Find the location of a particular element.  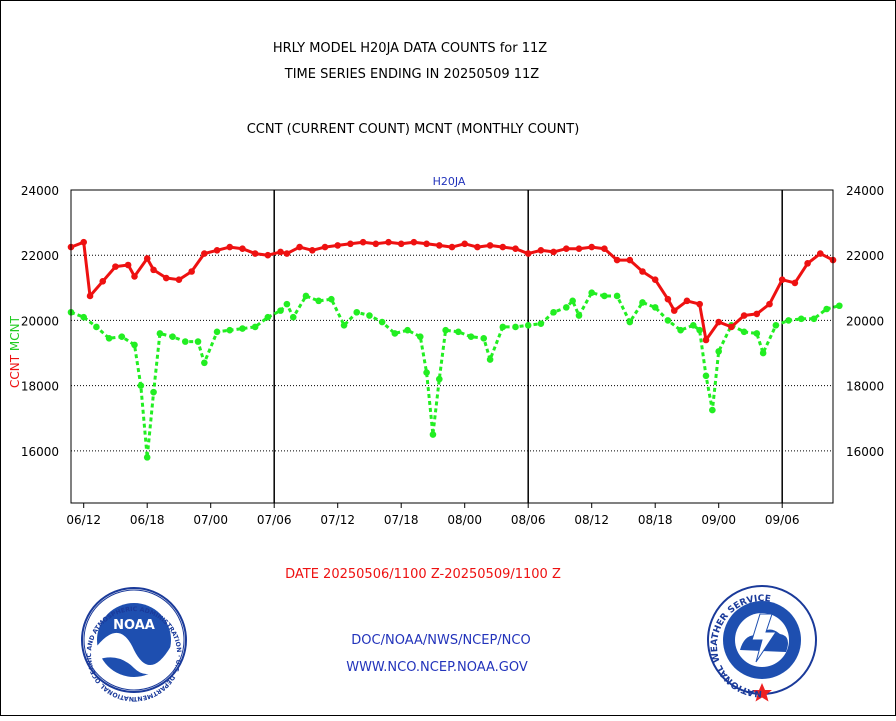

y-axis-label: CCNT MCNT is located at coordinates (15, 351).